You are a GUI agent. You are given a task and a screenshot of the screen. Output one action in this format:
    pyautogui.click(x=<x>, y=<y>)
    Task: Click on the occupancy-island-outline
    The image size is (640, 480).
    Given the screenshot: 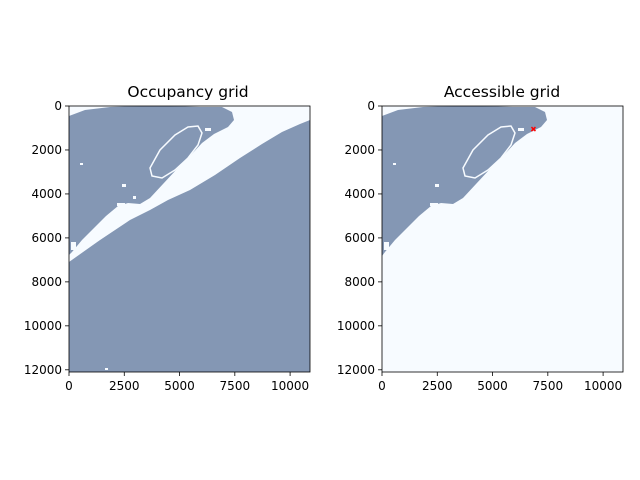 What is the action you would take?
    pyautogui.click(x=176, y=152)
    